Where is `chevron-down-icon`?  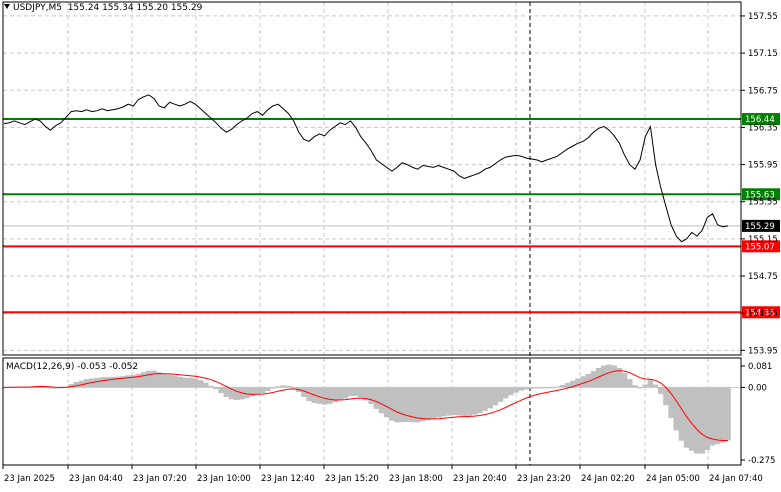
chevron-down-icon is located at coordinates (7, 6).